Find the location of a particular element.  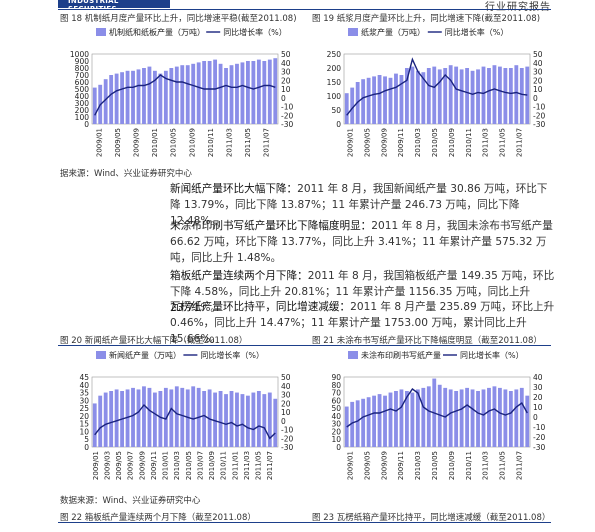

y-tick-left: 70 is located at coordinates (336, 393).